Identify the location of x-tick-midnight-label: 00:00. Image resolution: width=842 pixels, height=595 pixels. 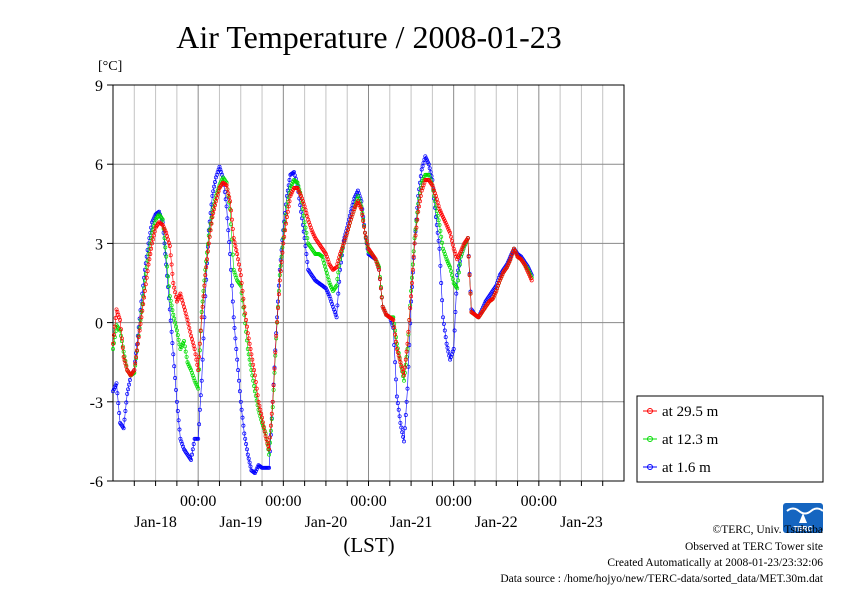
(539, 501).